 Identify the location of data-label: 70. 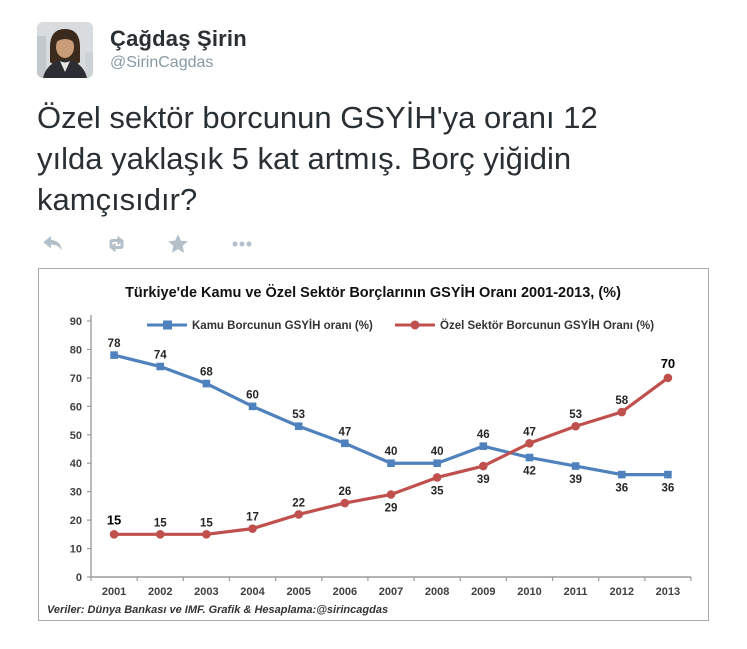
(668, 363).